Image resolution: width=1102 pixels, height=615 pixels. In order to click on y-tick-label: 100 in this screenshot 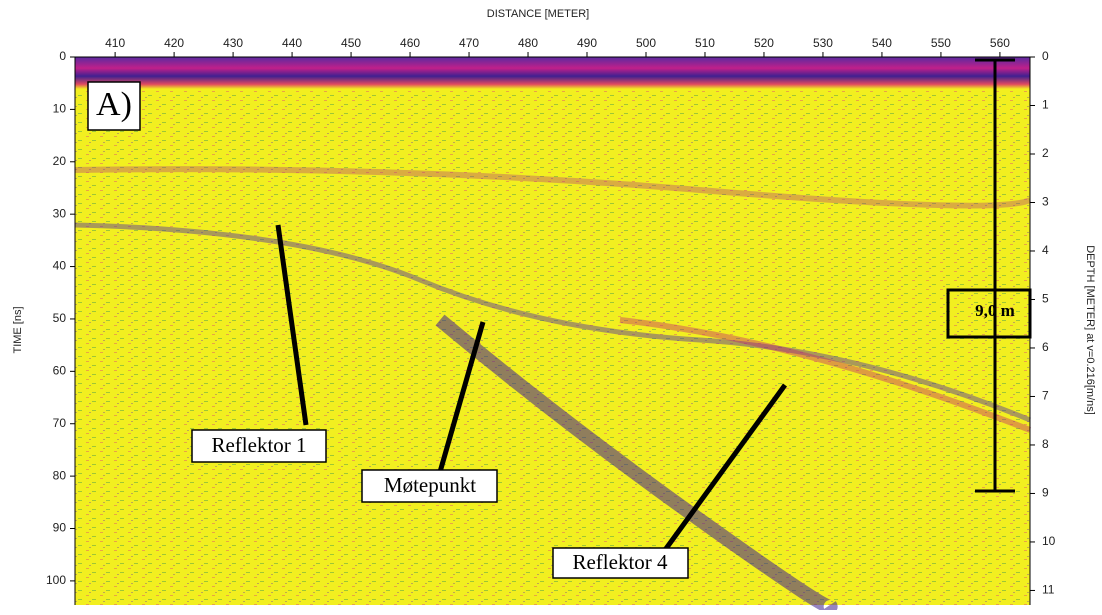, I will do `click(56, 580)`.